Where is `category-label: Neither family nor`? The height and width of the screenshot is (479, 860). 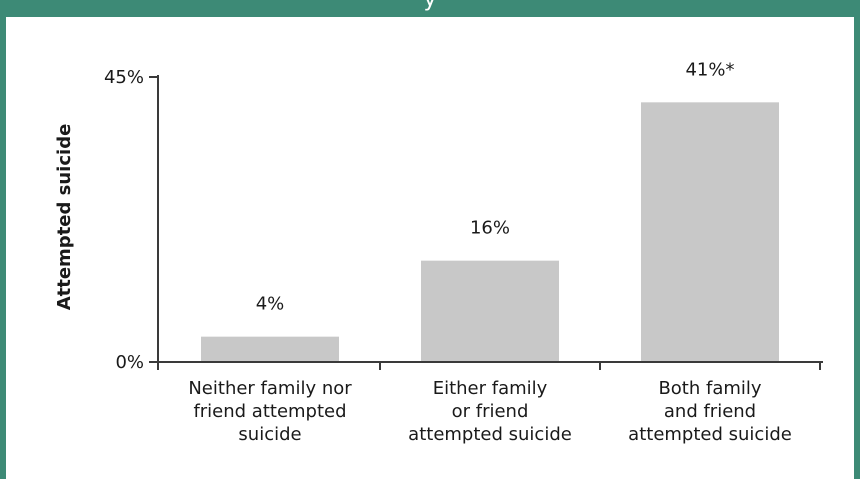 category-label: Neither family nor is located at coordinates (270, 388).